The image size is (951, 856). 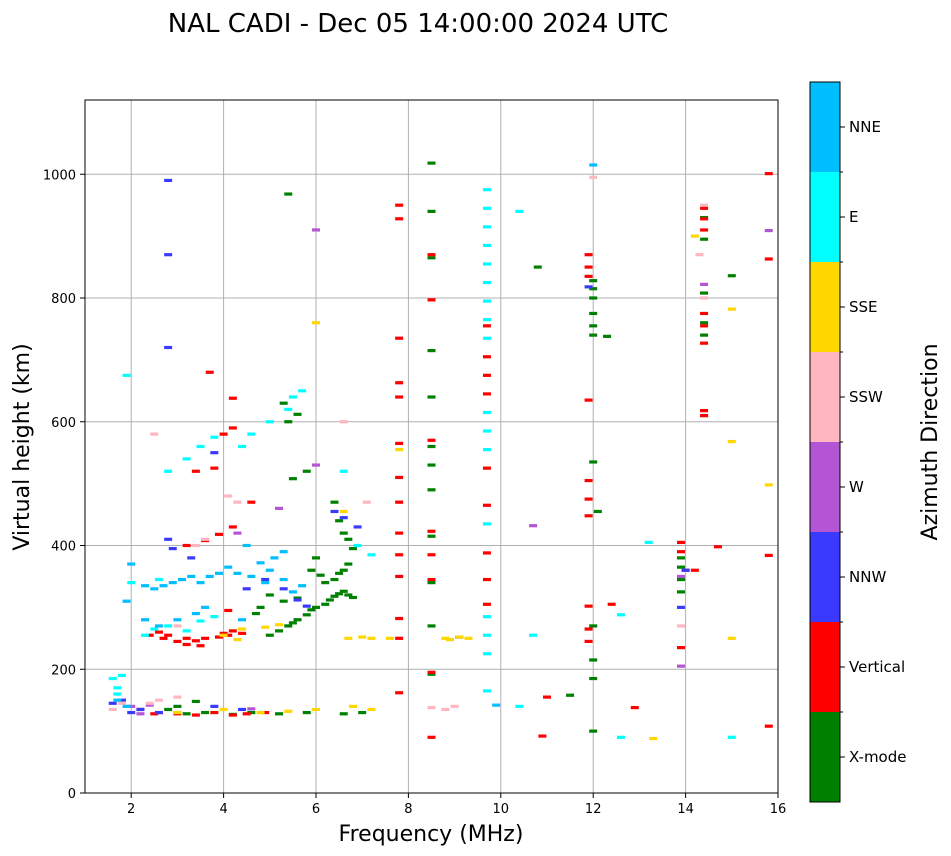 What do you see at coordinates (778, 809) in the screenshot?
I see `x-tick-label: 16` at bounding box center [778, 809].